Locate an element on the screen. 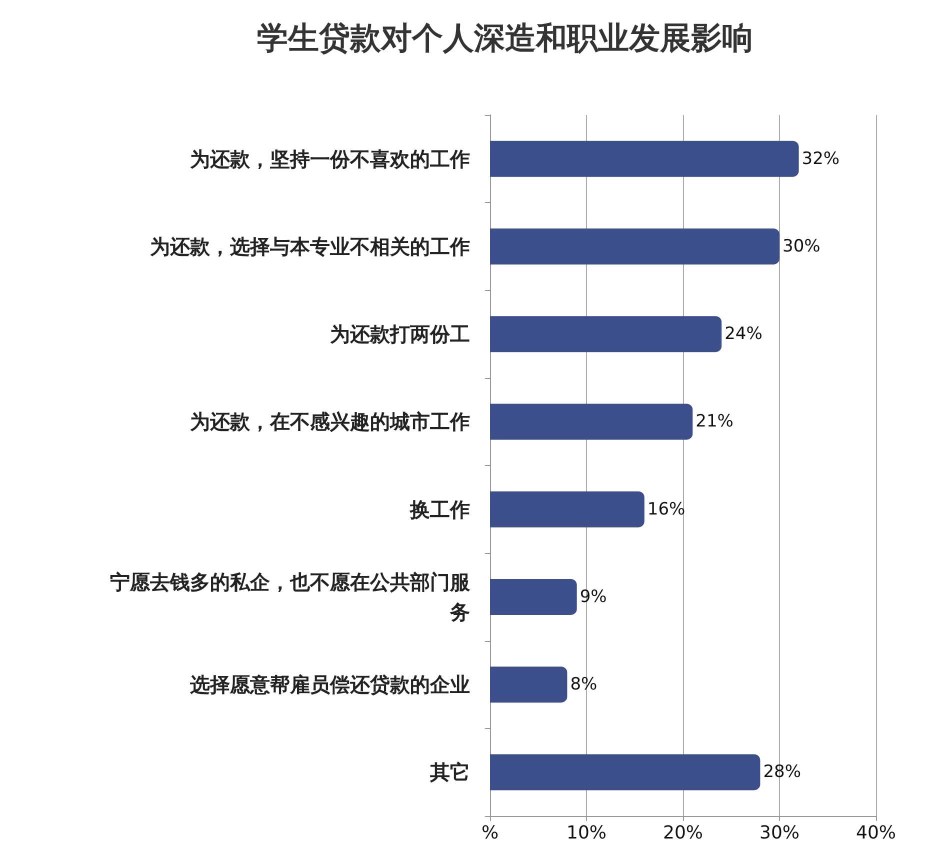 The height and width of the screenshot is (861, 951). data-label: 30% is located at coordinates (801, 246).